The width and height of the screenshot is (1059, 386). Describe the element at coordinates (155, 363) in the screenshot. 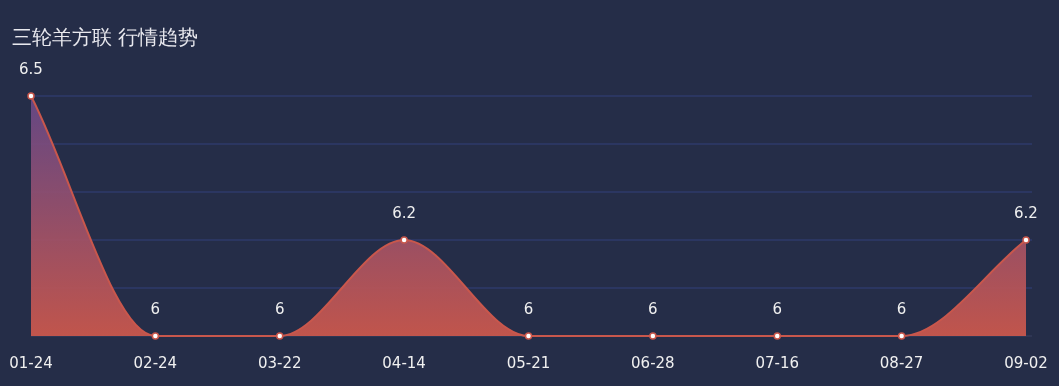

I see `x-tick-label: 02-24` at that location.